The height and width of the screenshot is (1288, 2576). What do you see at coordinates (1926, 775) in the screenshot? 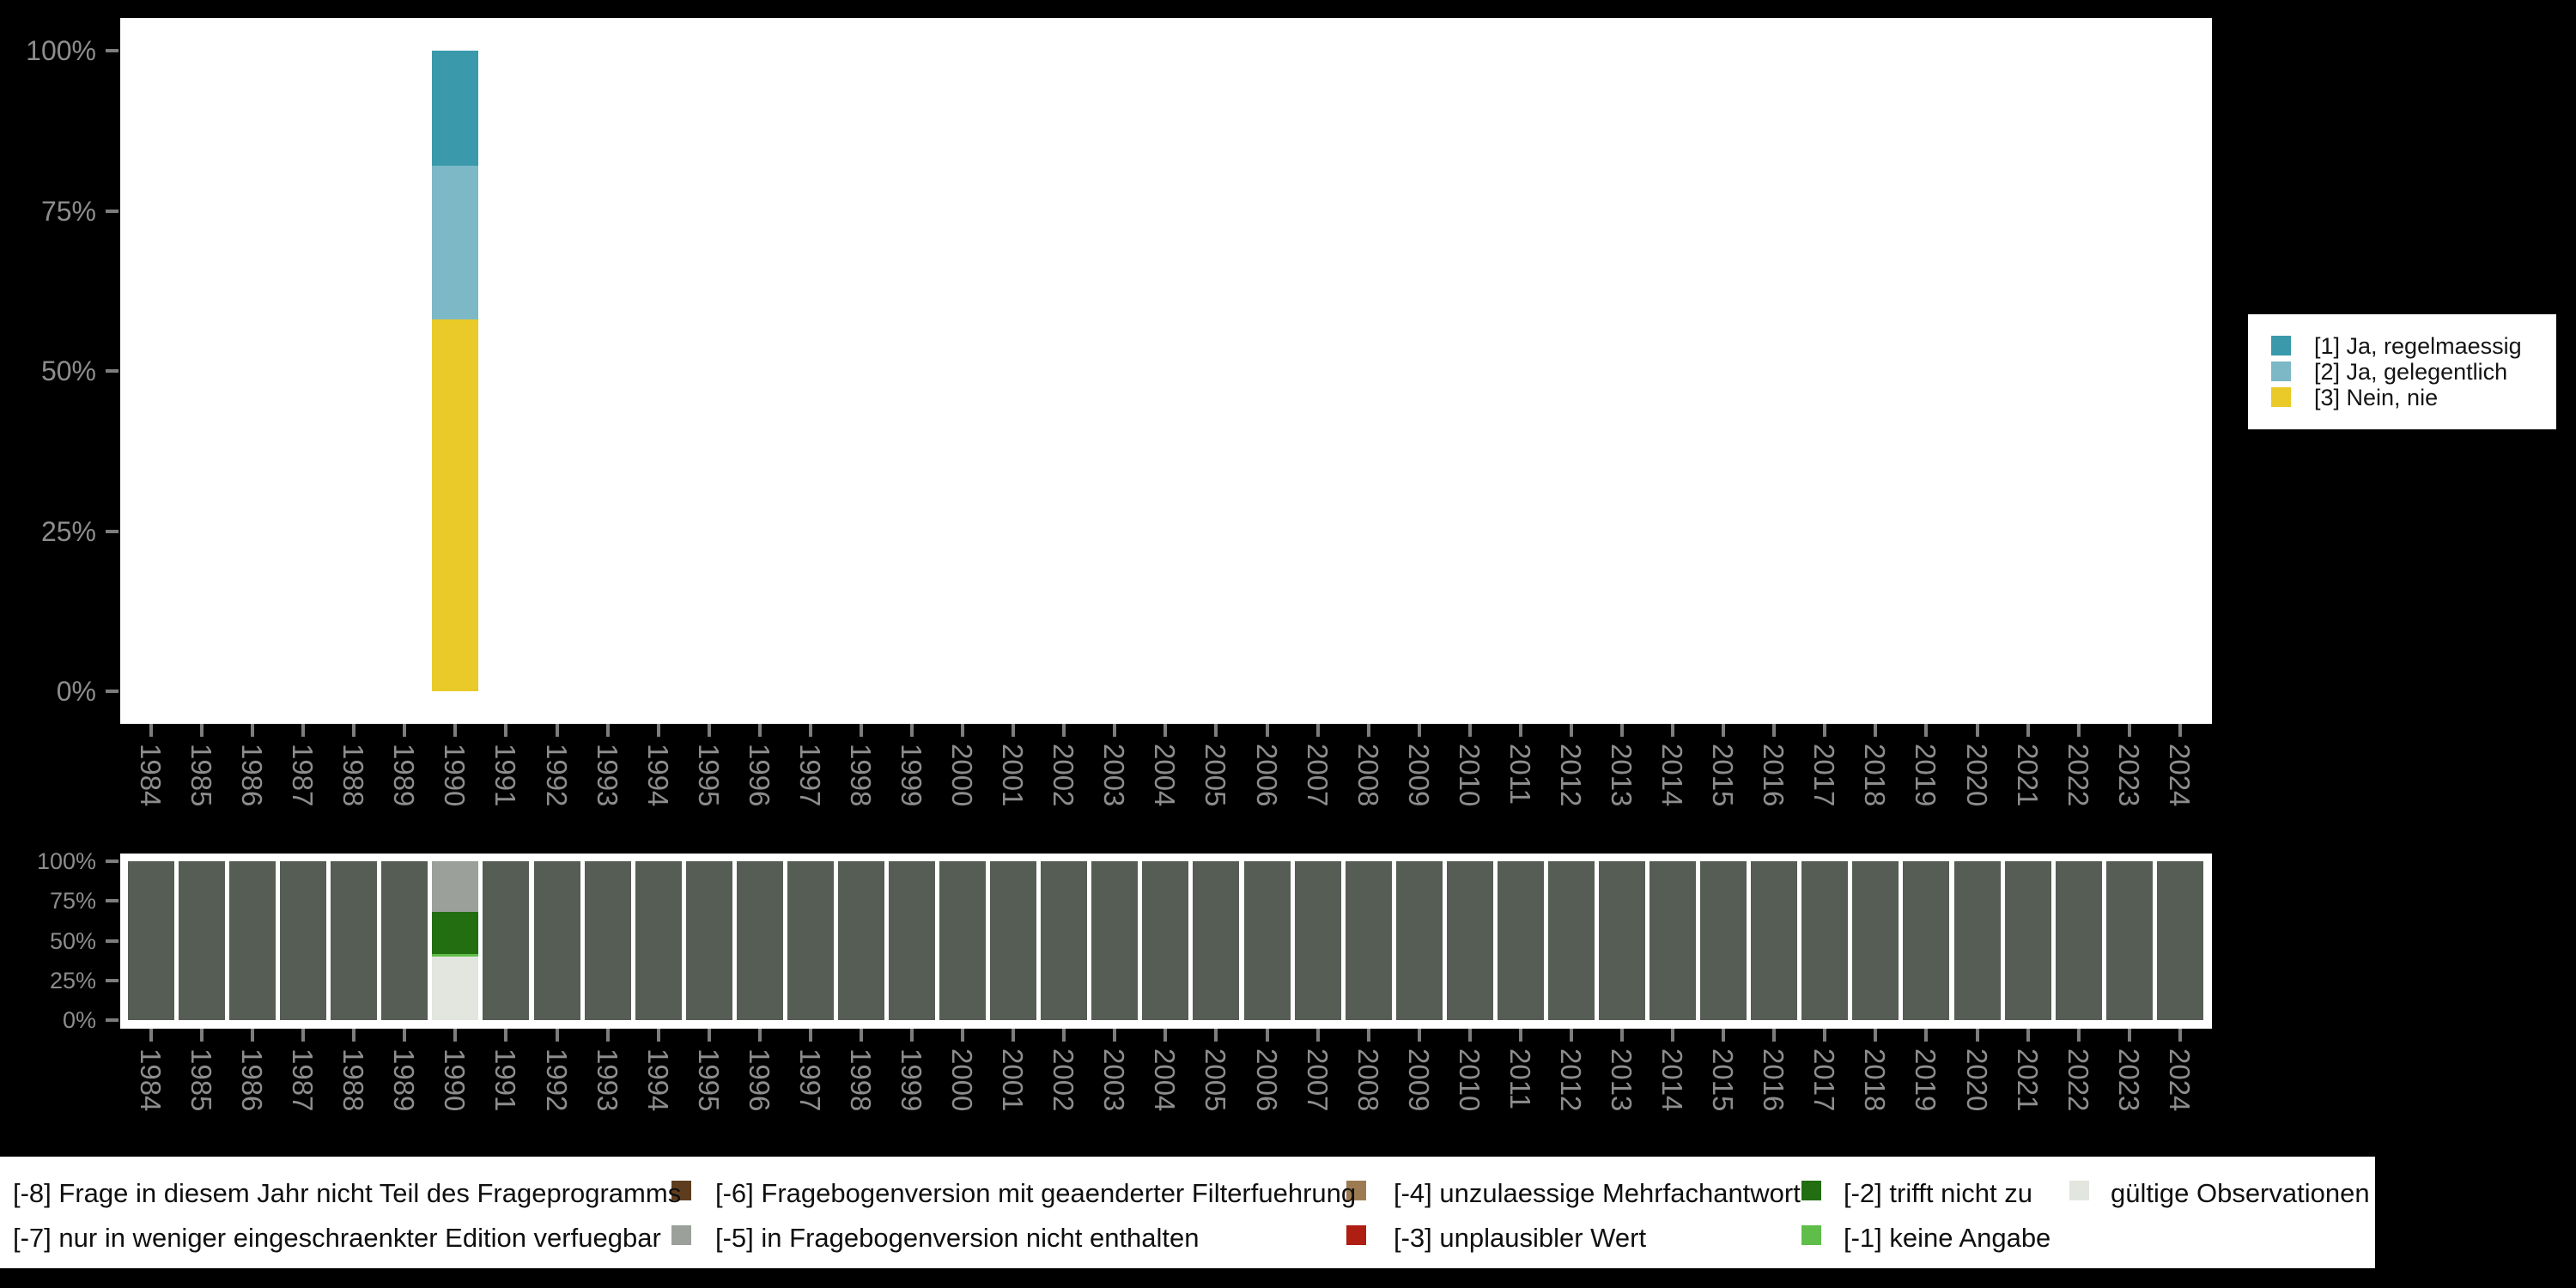
I see `x-axis-year-label: 2019` at bounding box center [1926, 775].